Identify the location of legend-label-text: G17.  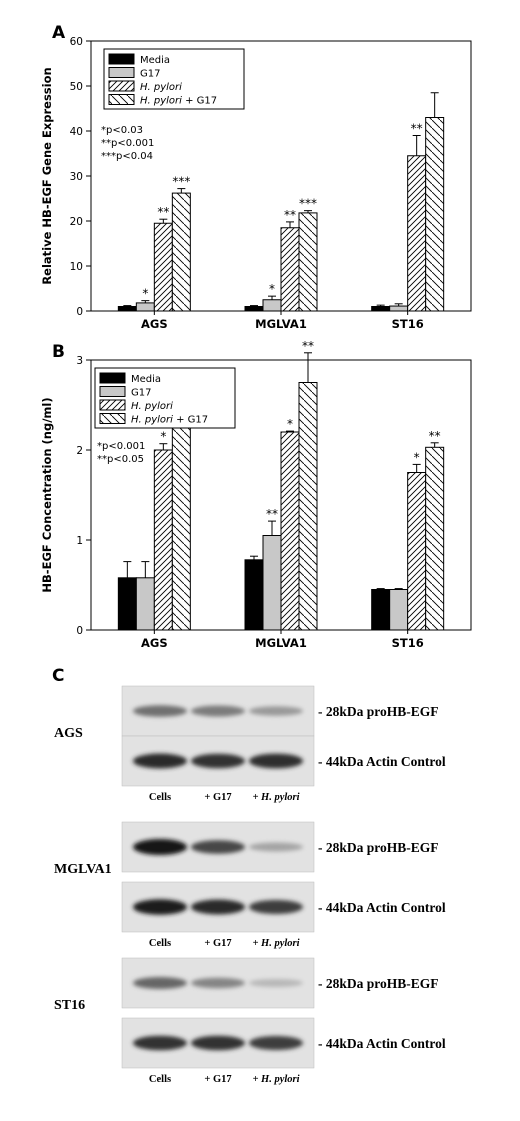
(141, 393).